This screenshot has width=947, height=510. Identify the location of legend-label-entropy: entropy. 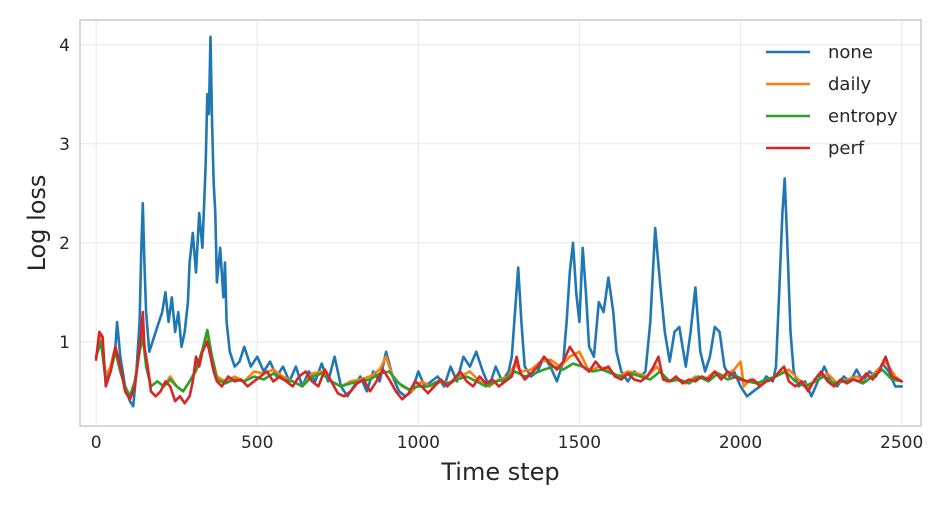
(863, 116).